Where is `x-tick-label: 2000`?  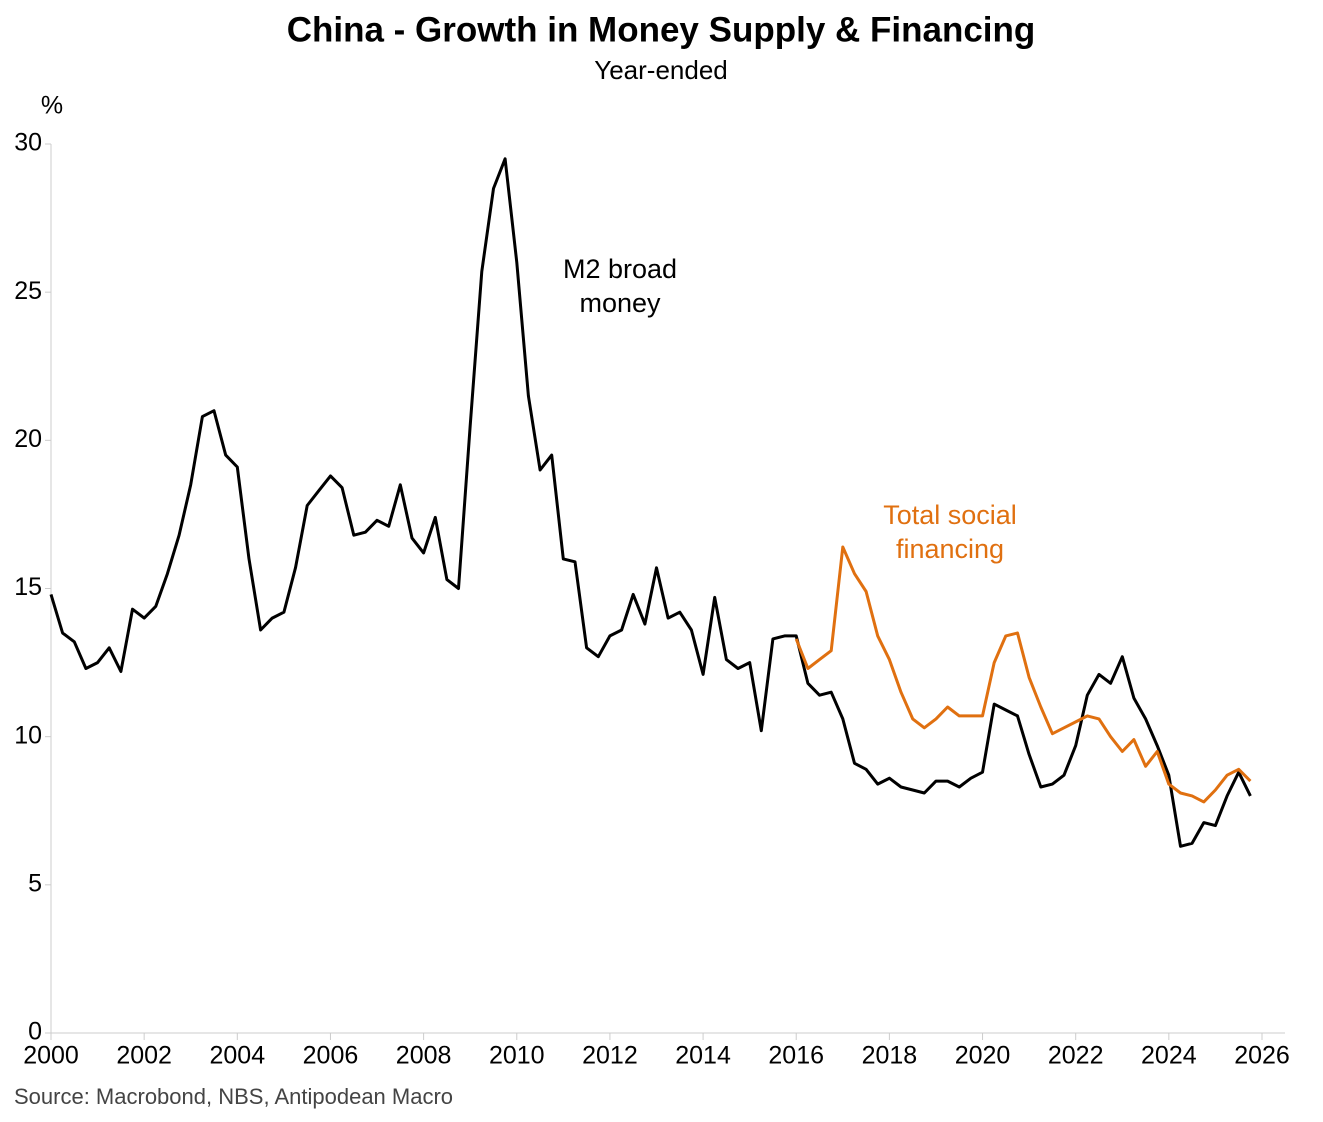 x-tick-label: 2000 is located at coordinates (51, 1056).